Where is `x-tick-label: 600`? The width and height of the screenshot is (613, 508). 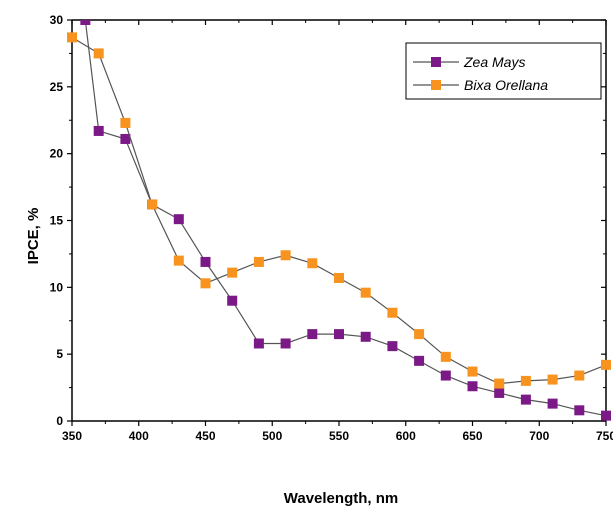 x-tick-label: 600 is located at coordinates (406, 436).